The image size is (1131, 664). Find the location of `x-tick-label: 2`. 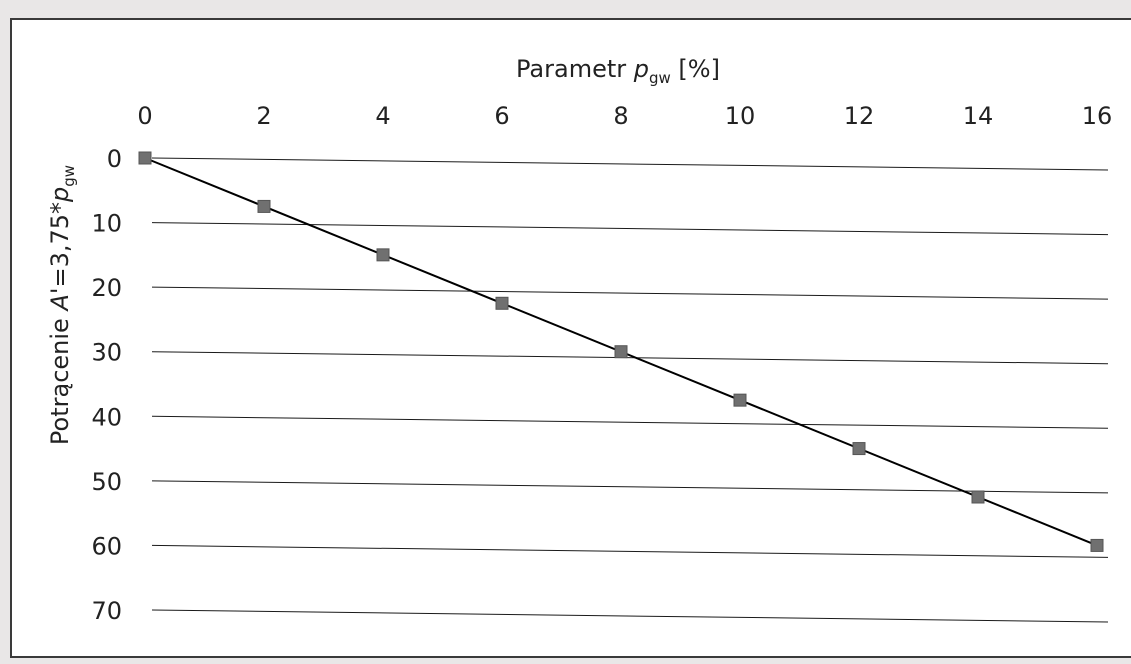

x-tick-label: 2 is located at coordinates (263, 116).